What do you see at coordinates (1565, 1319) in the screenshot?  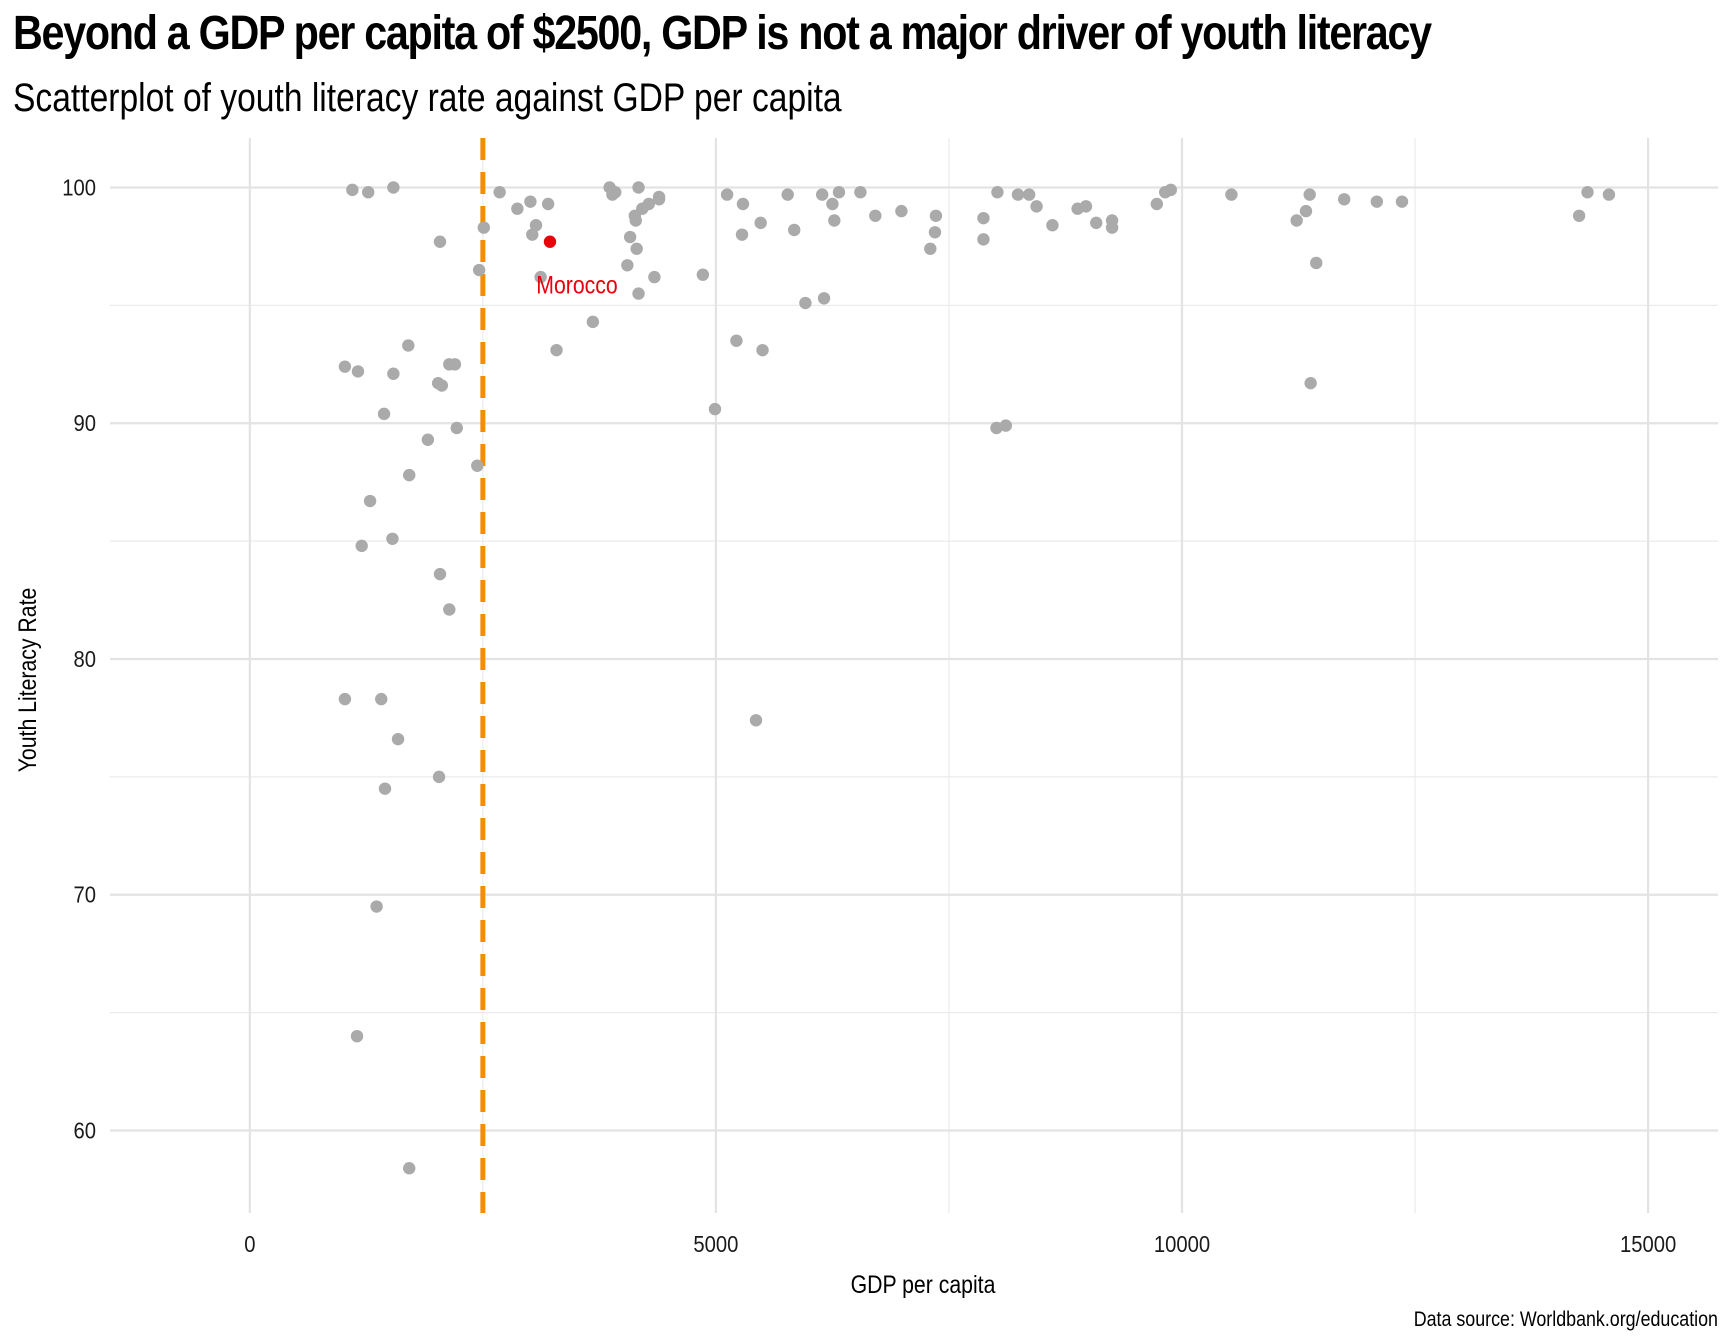 I see `data-source-caption: Data source: Worldbank.org/education` at bounding box center [1565, 1319].